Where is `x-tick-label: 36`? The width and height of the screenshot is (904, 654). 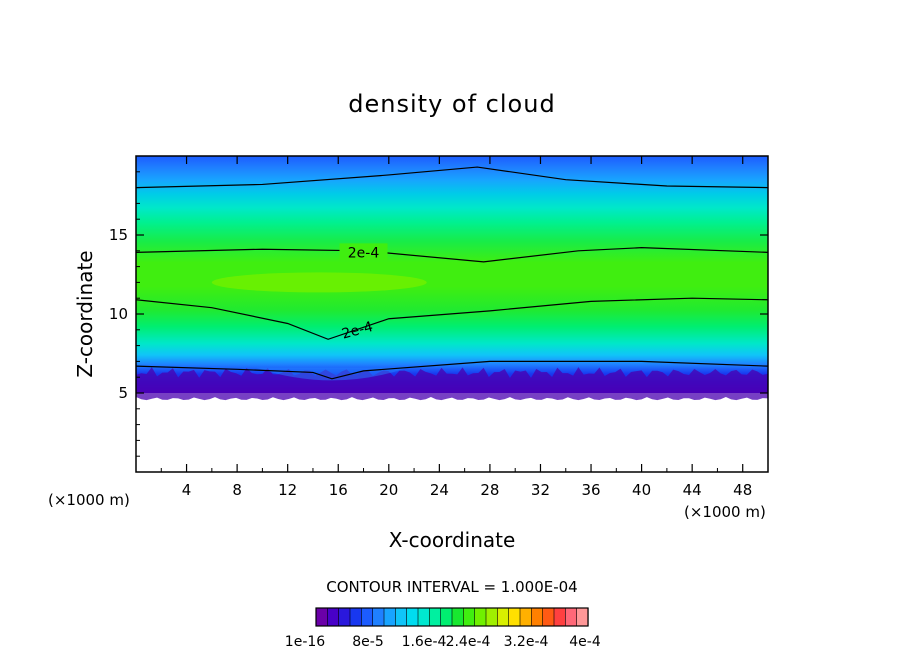 x-tick-label: 36 is located at coordinates (590, 490).